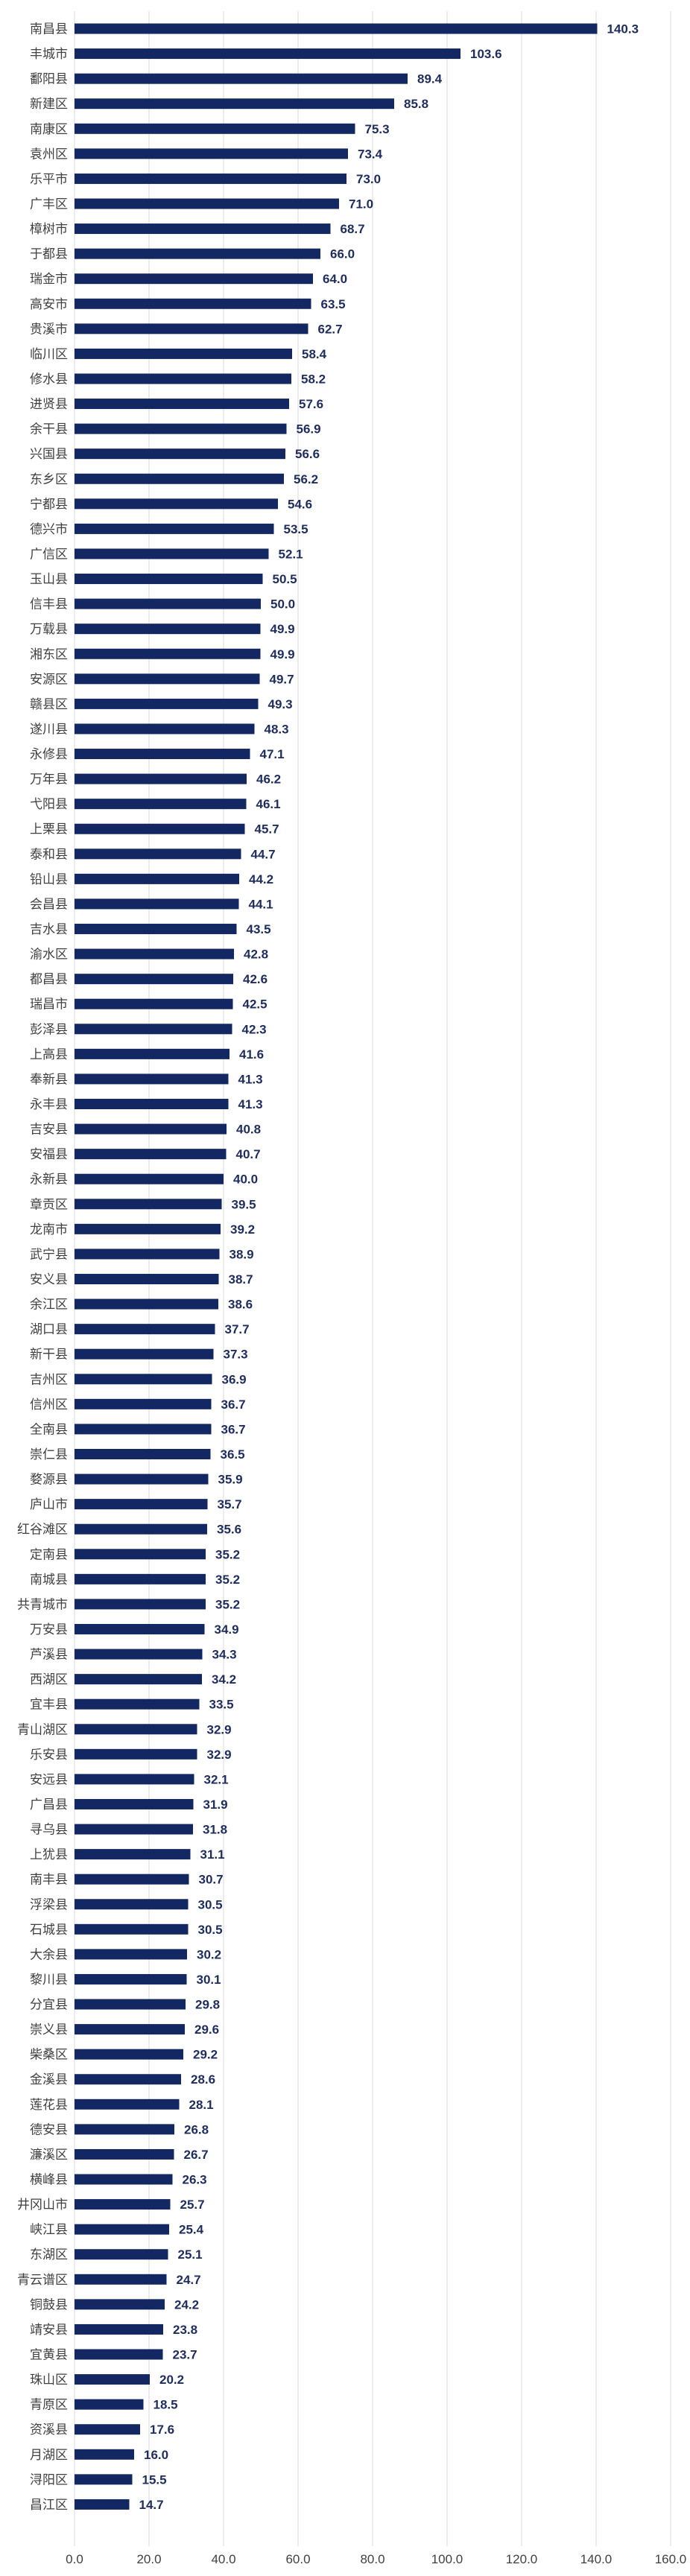 The image size is (690, 2576). Describe the element at coordinates (43, 1531) in the screenshot. I see `category-label: 红谷滩区` at that location.